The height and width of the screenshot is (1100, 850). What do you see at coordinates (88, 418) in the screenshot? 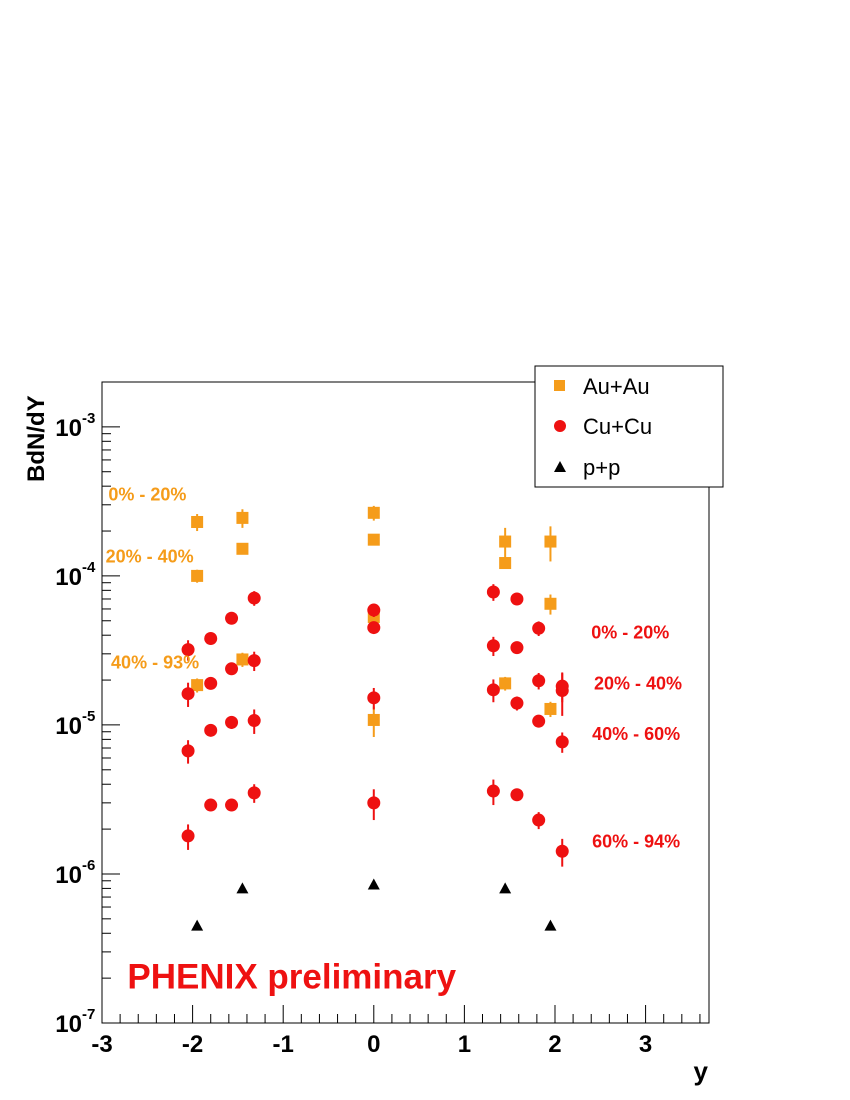
I see `y-tick-label-exponent: -3` at bounding box center [88, 418].